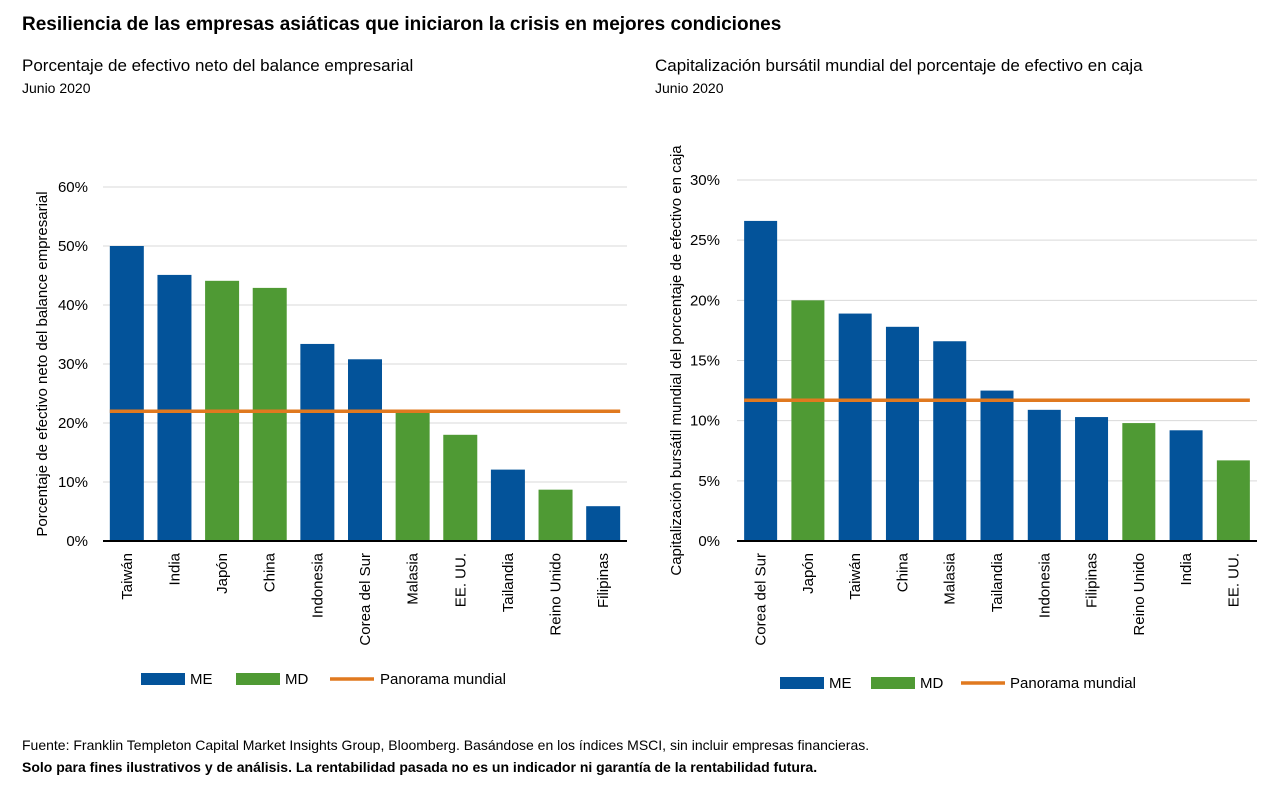 This screenshot has width=1278, height=794. I want to click on y-tick-label: 50%, so click(73, 246).